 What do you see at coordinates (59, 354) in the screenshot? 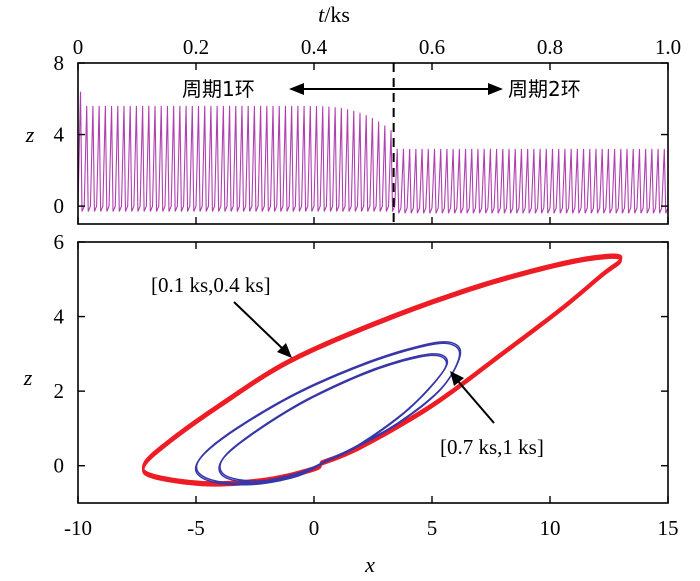
I see `bottom-y-tick-labels: 0 2 4 6` at bounding box center [59, 354].